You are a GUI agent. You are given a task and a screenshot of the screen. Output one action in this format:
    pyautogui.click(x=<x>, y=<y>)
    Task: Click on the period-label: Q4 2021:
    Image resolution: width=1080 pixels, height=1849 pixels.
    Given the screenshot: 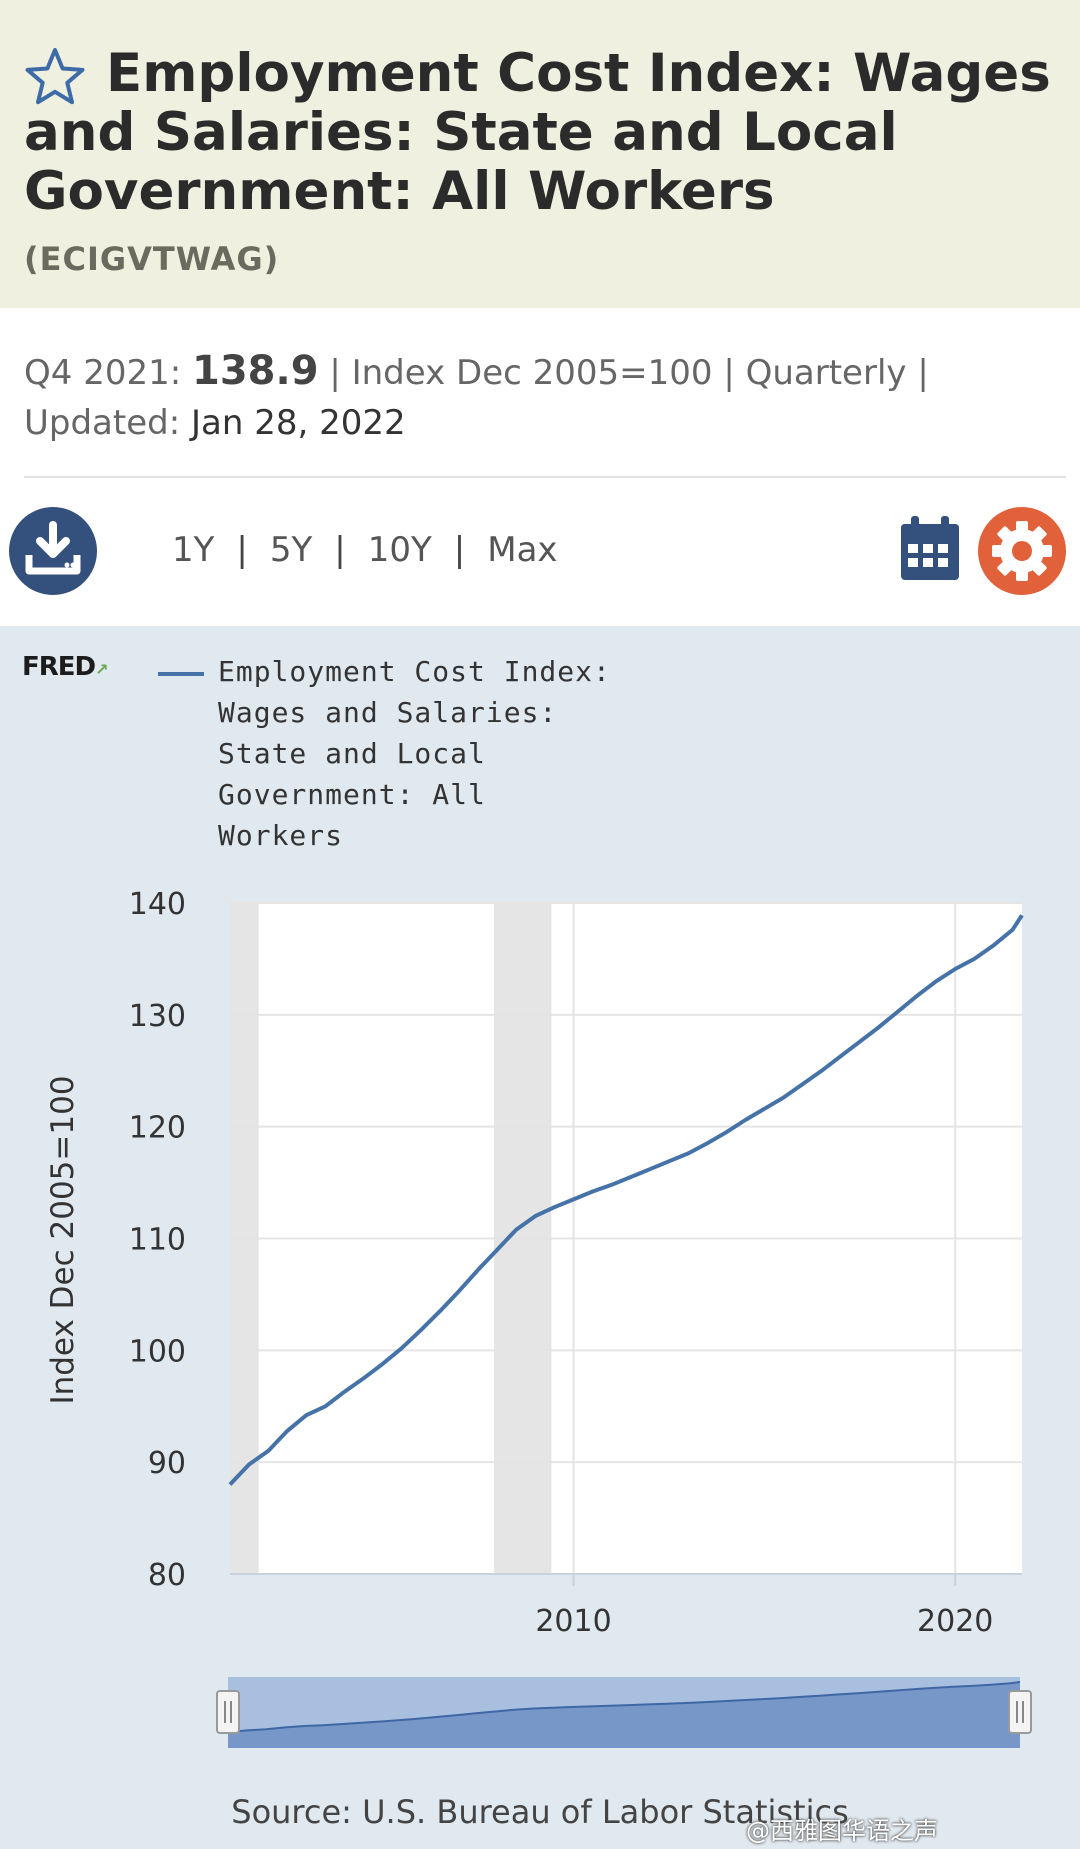 What is the action you would take?
    pyautogui.click(x=103, y=373)
    